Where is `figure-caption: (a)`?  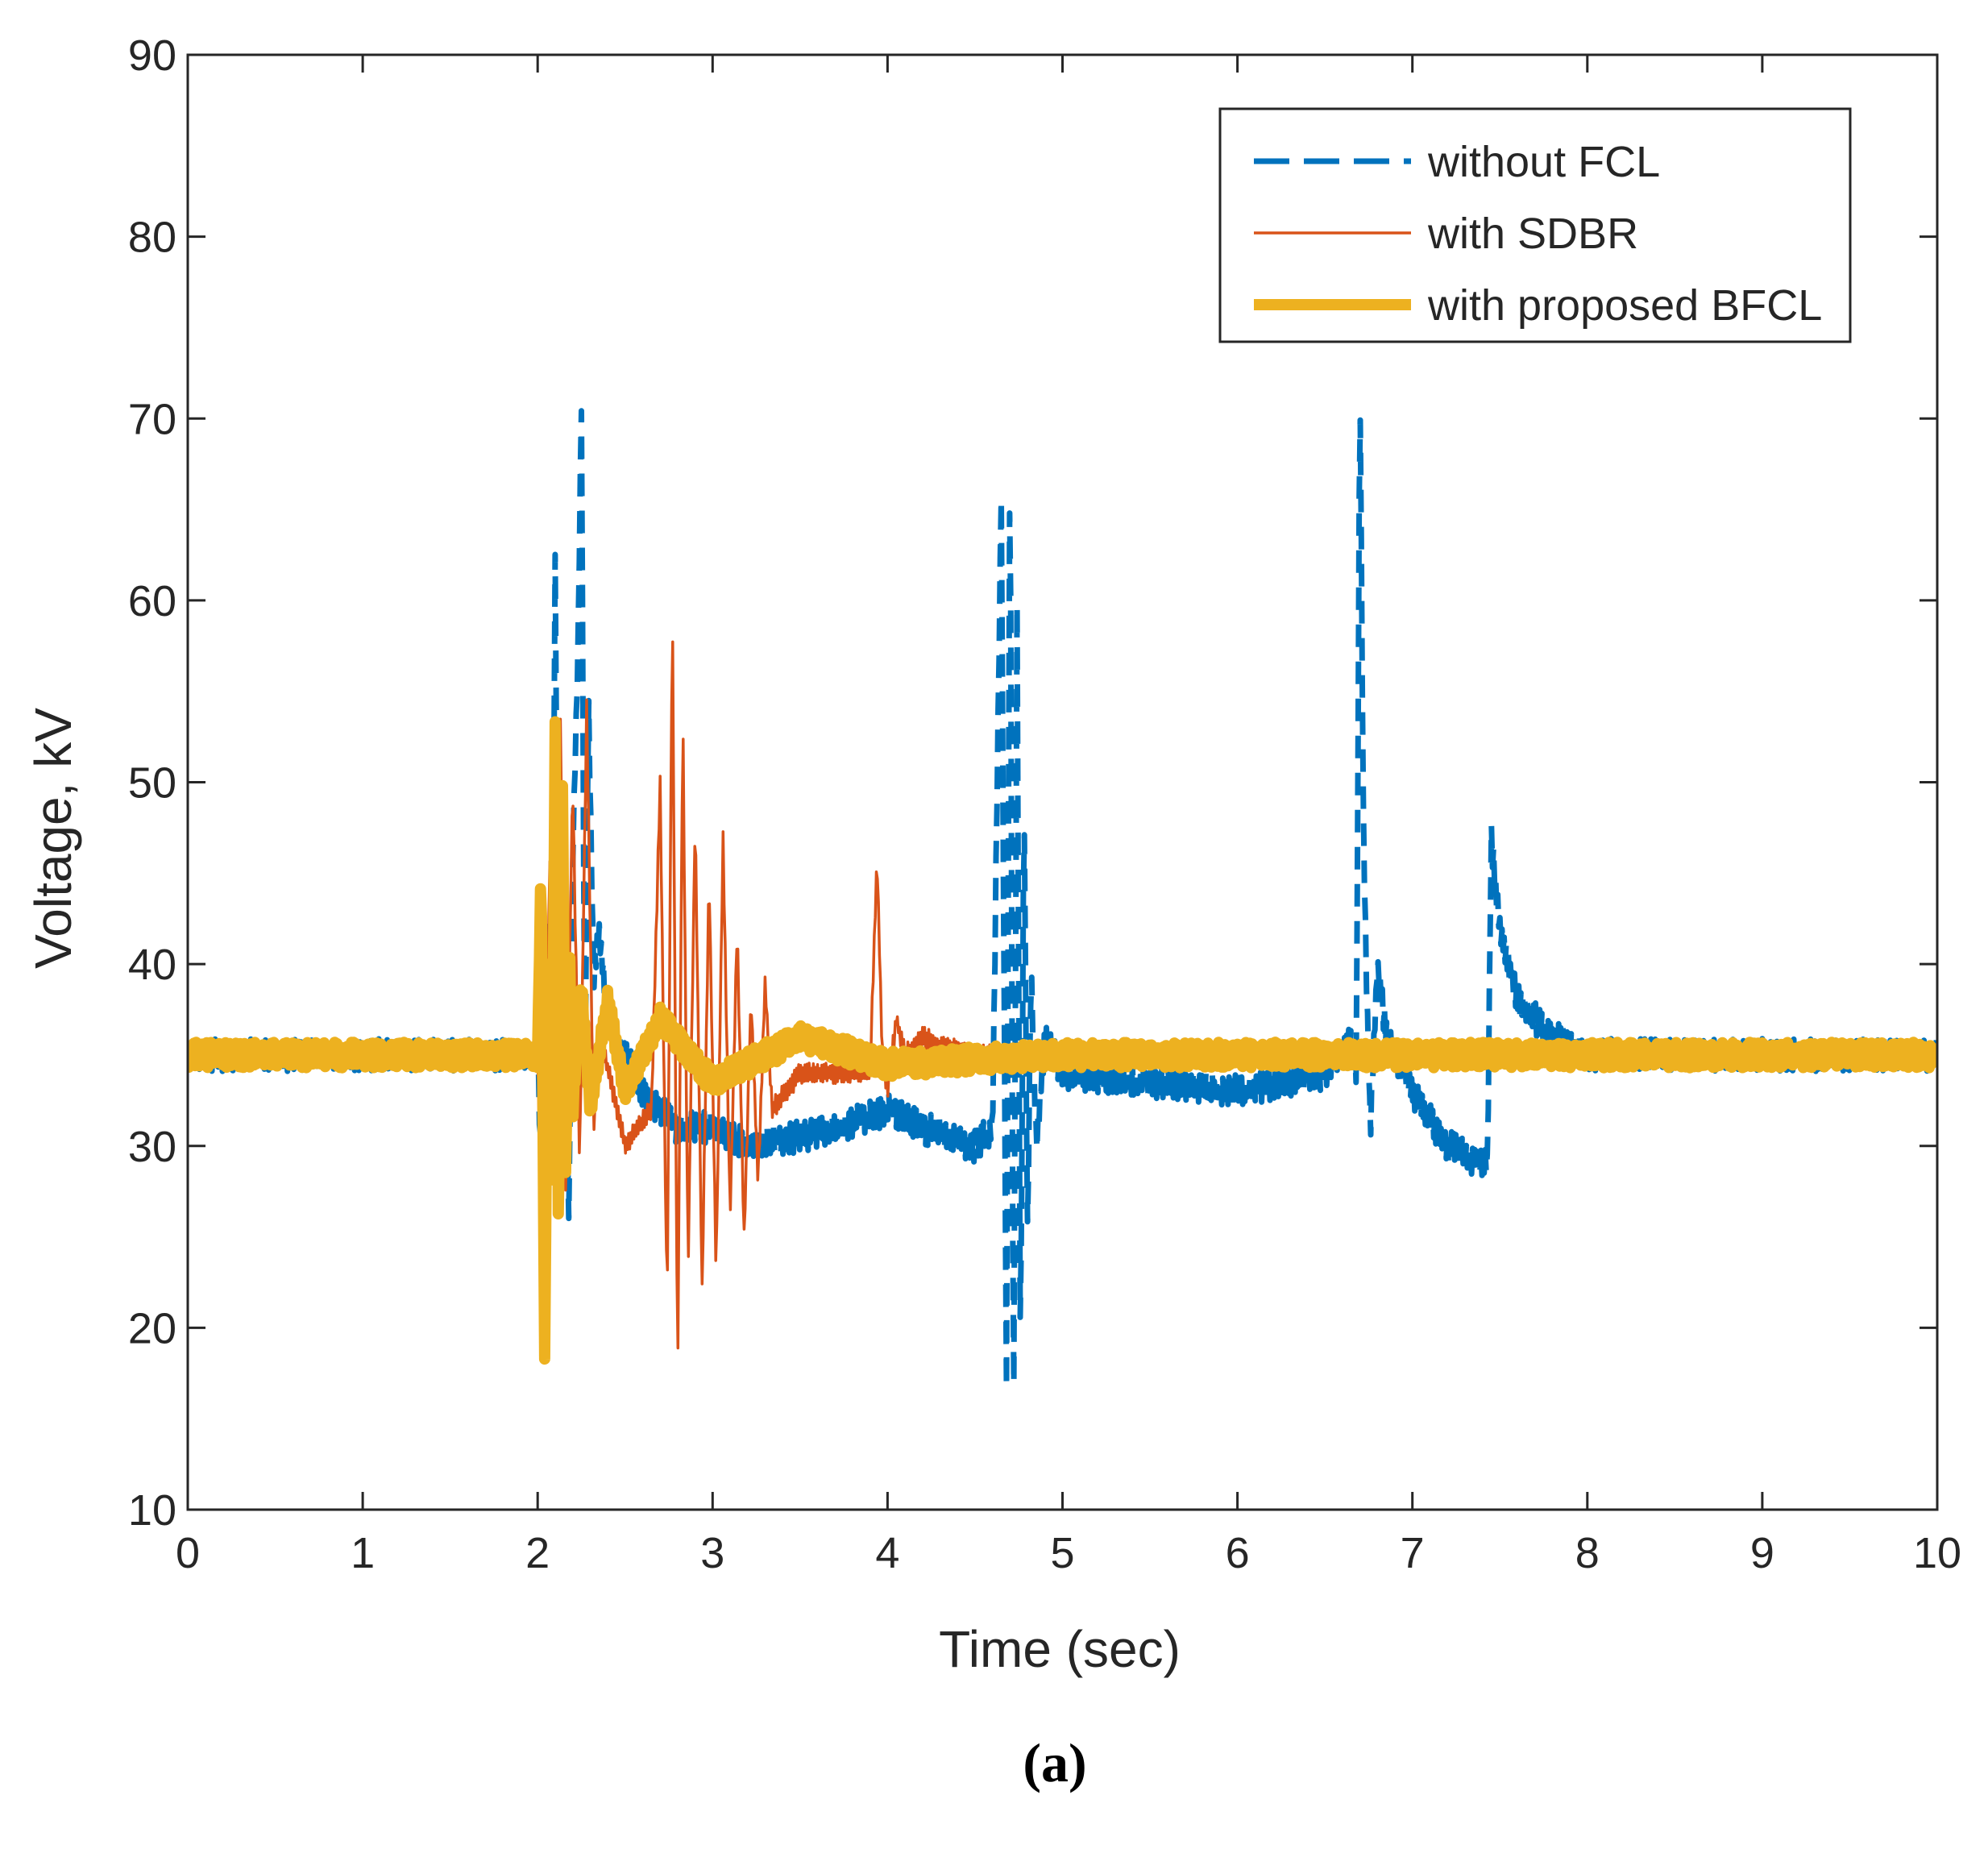 figure-caption: (a) is located at coordinates (1055, 1762).